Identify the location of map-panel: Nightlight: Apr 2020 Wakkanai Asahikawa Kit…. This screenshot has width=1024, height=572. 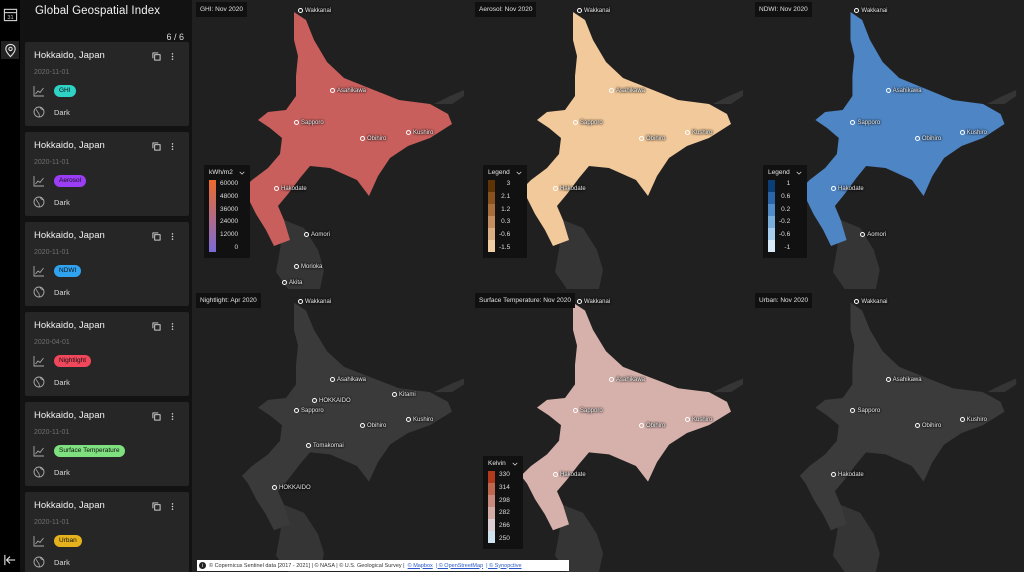
(333, 431).